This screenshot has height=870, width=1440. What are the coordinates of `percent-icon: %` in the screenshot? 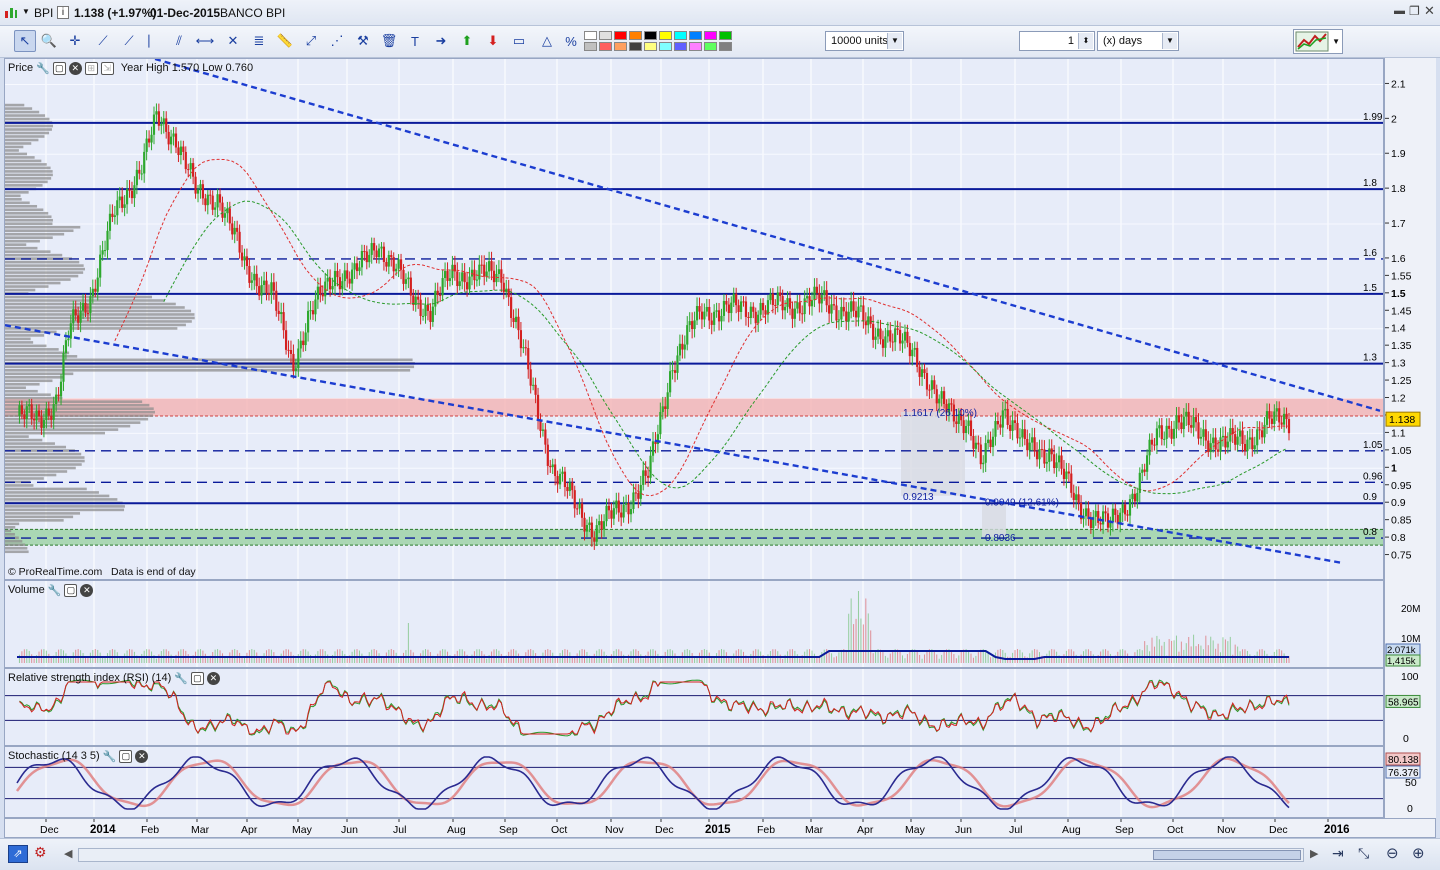 It's located at (571, 41).